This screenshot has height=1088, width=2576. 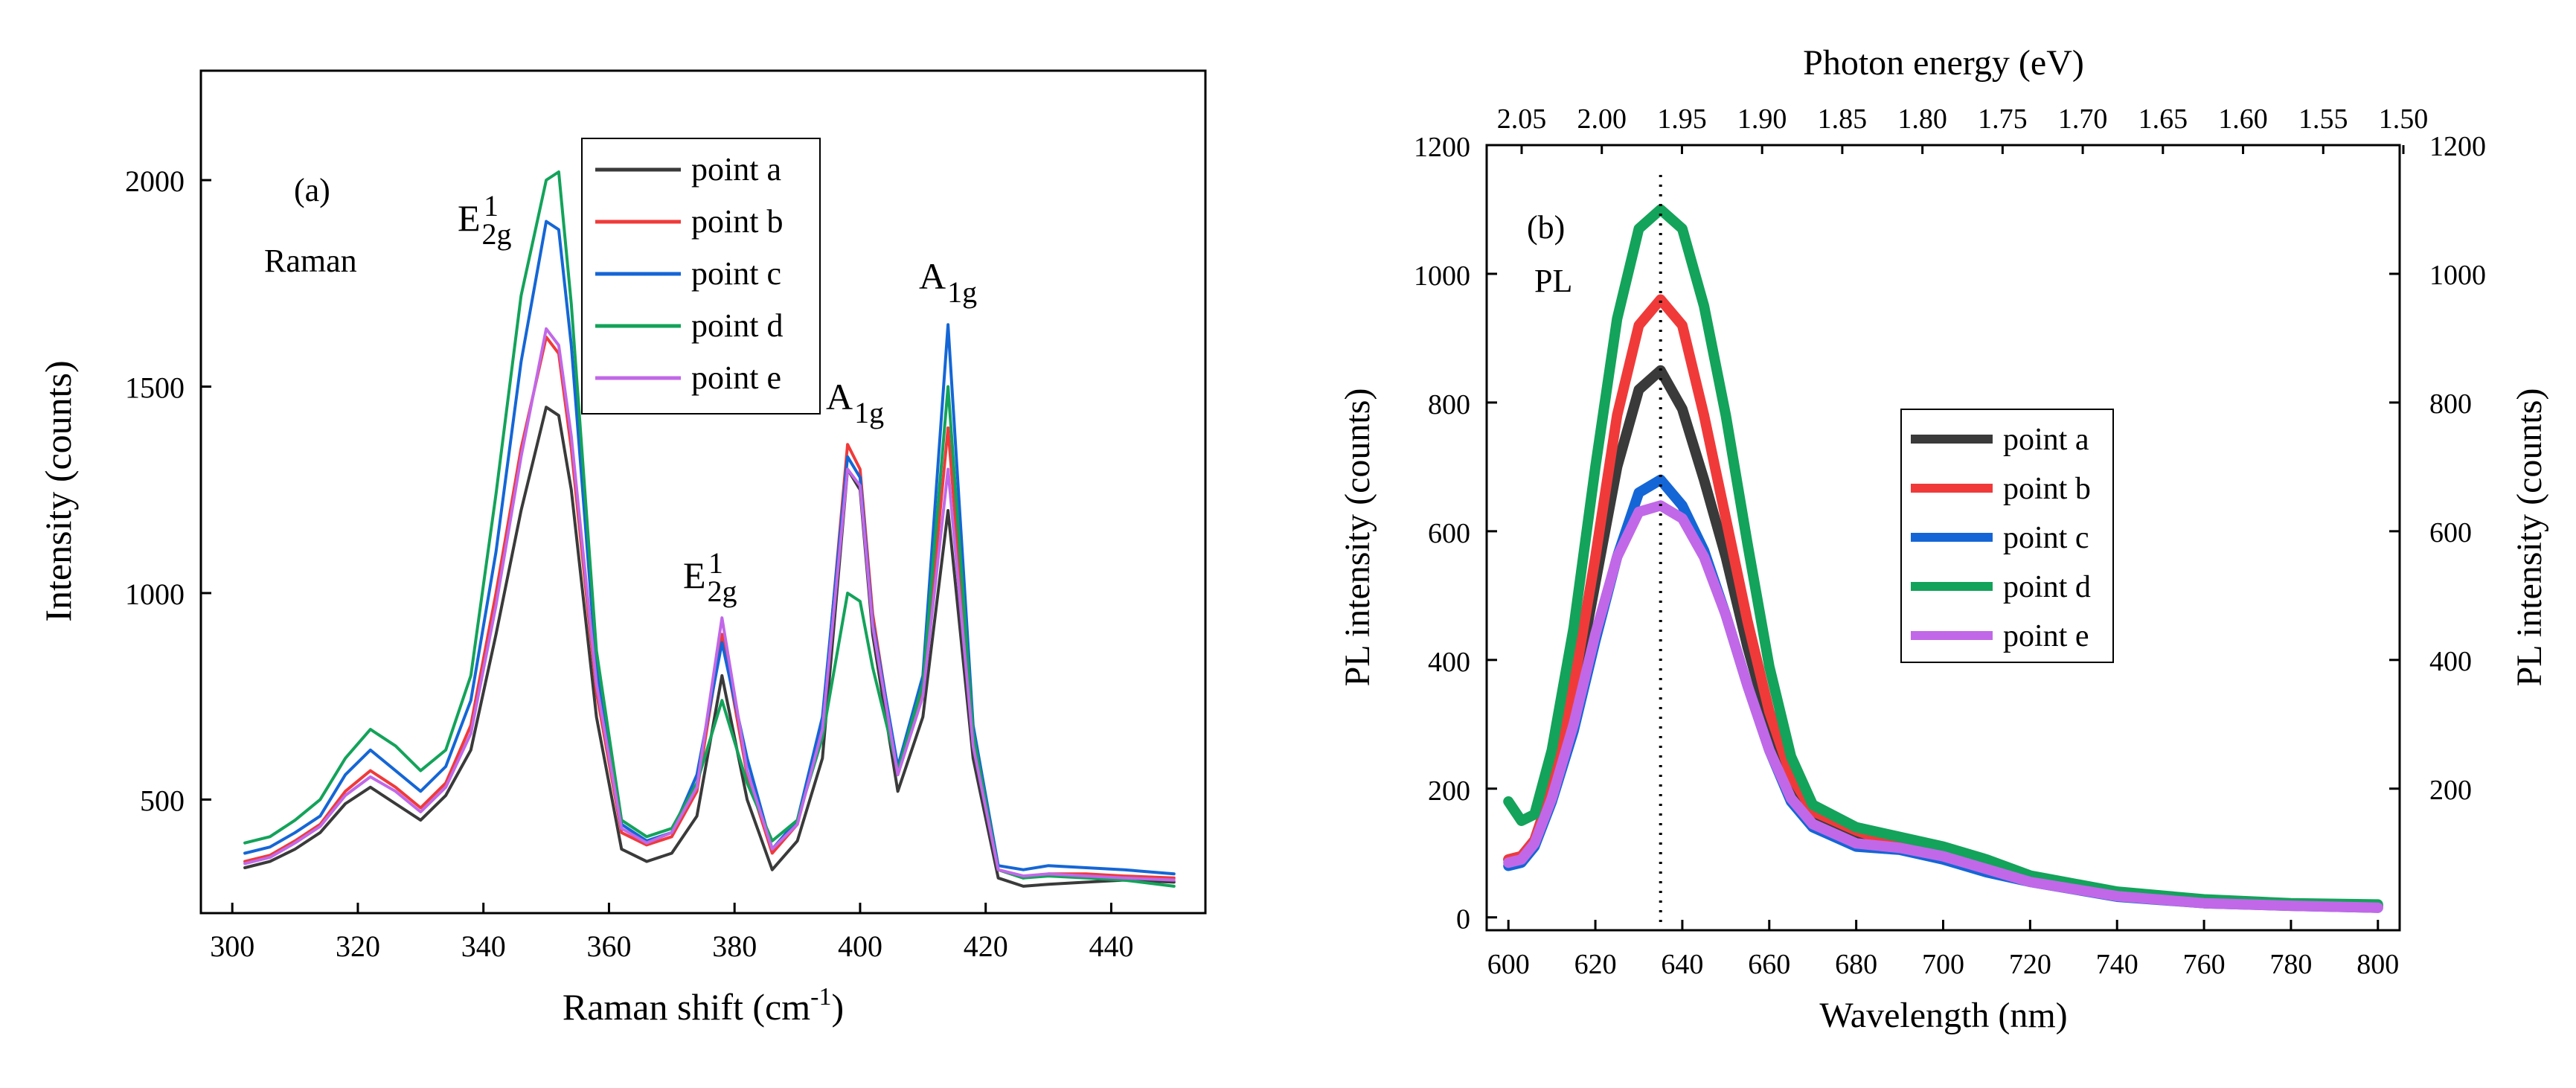 I want to click on y-tick-label: 0, so click(x=1463, y=919).